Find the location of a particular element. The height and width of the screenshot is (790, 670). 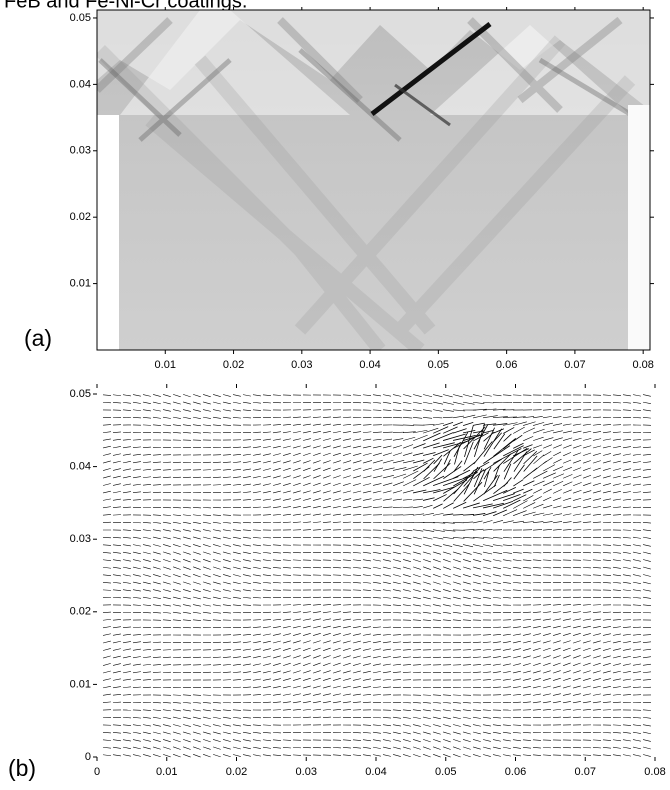

x-tick-label: 0.05 is located at coordinates (438, 365).